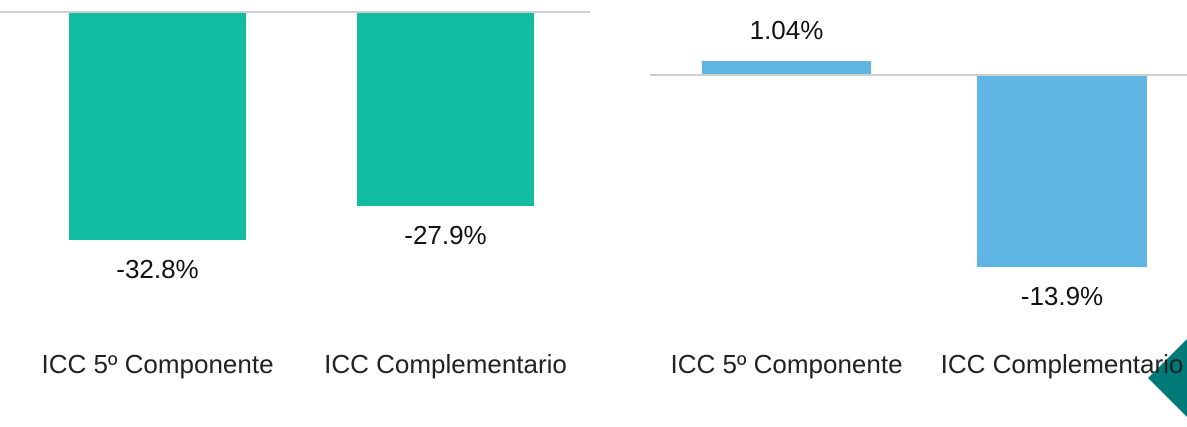  Describe the element at coordinates (157, 268) in the screenshot. I see `value-label: -32.8%` at that location.